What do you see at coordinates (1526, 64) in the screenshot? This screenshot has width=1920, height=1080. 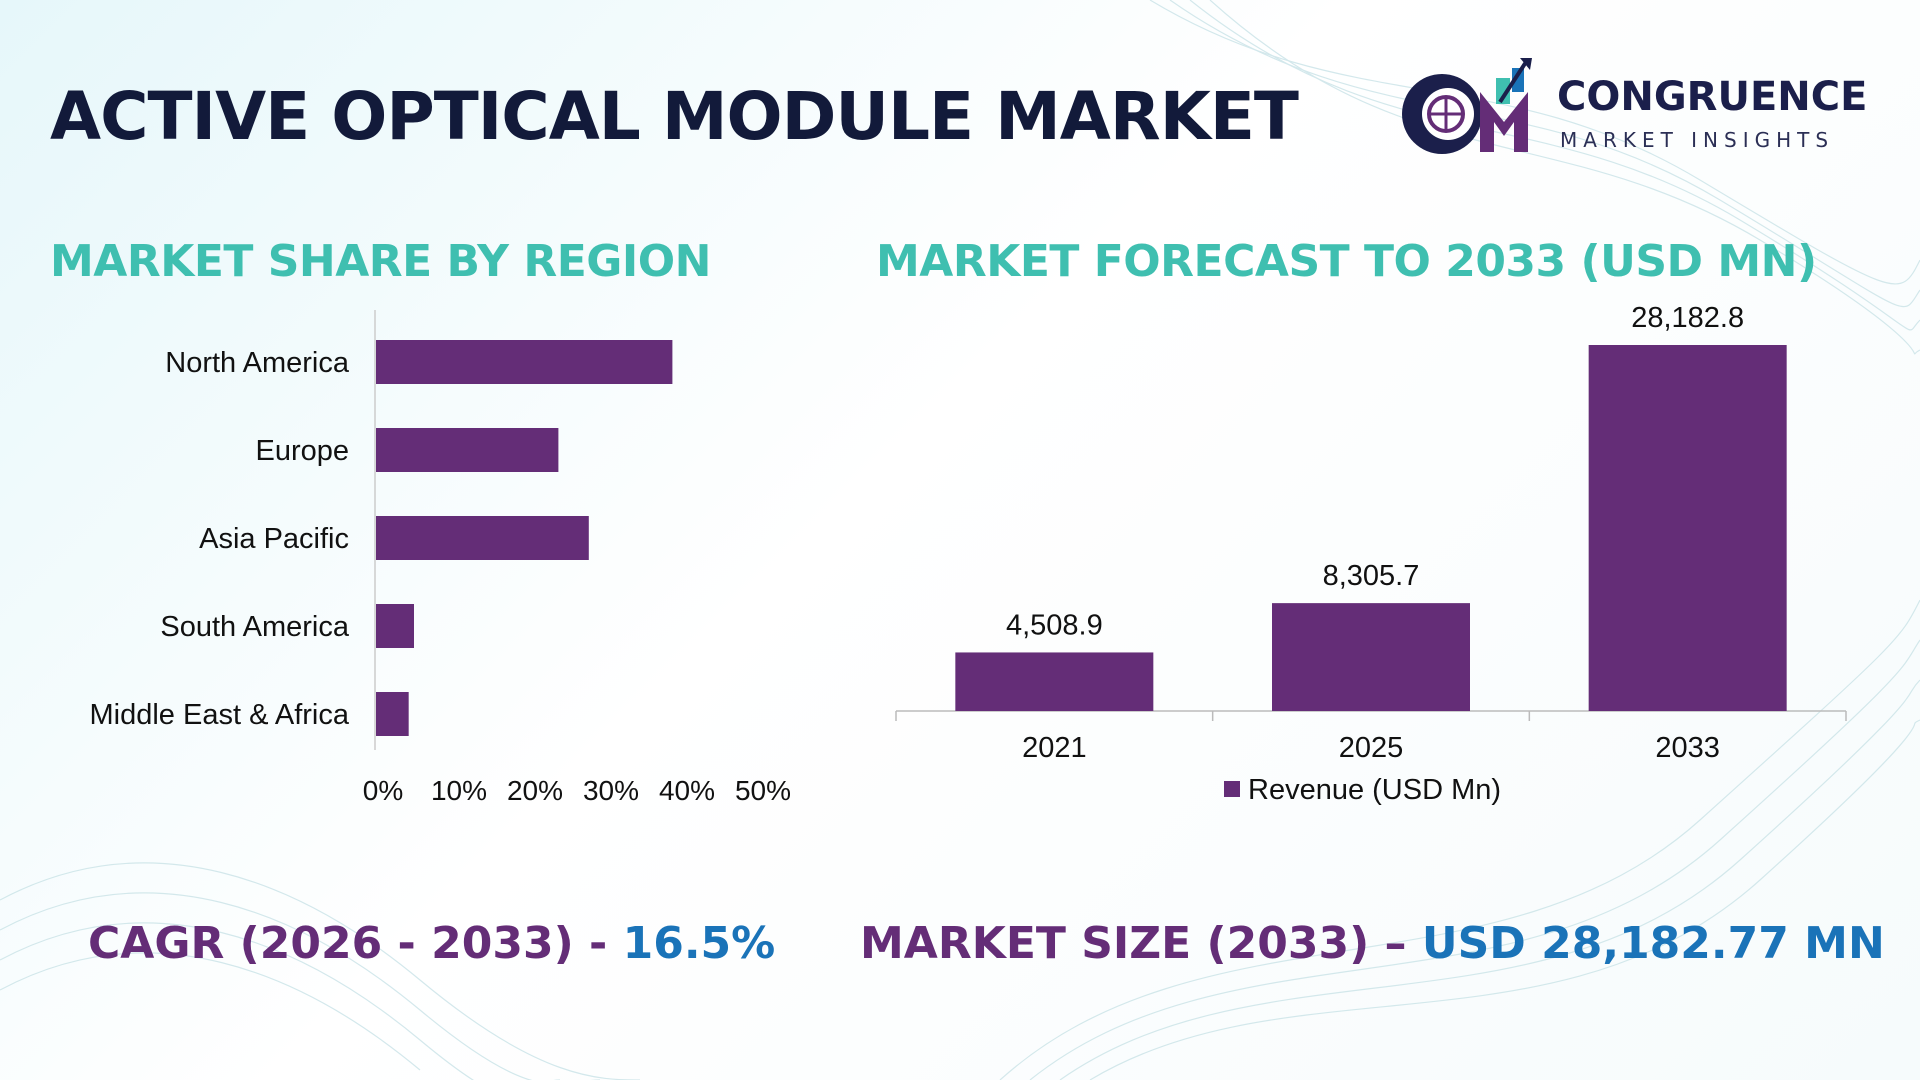 I see `arrow-up-icon` at bounding box center [1526, 64].